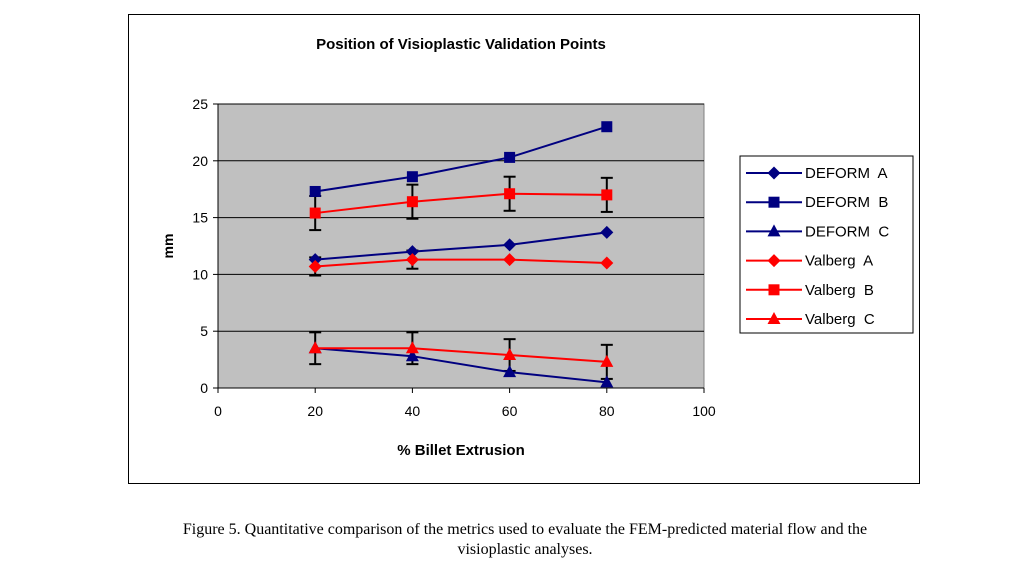 The width and height of the screenshot is (1024, 576). What do you see at coordinates (525, 549) in the screenshot?
I see `caption-line-2: visioplastic analyses.` at bounding box center [525, 549].